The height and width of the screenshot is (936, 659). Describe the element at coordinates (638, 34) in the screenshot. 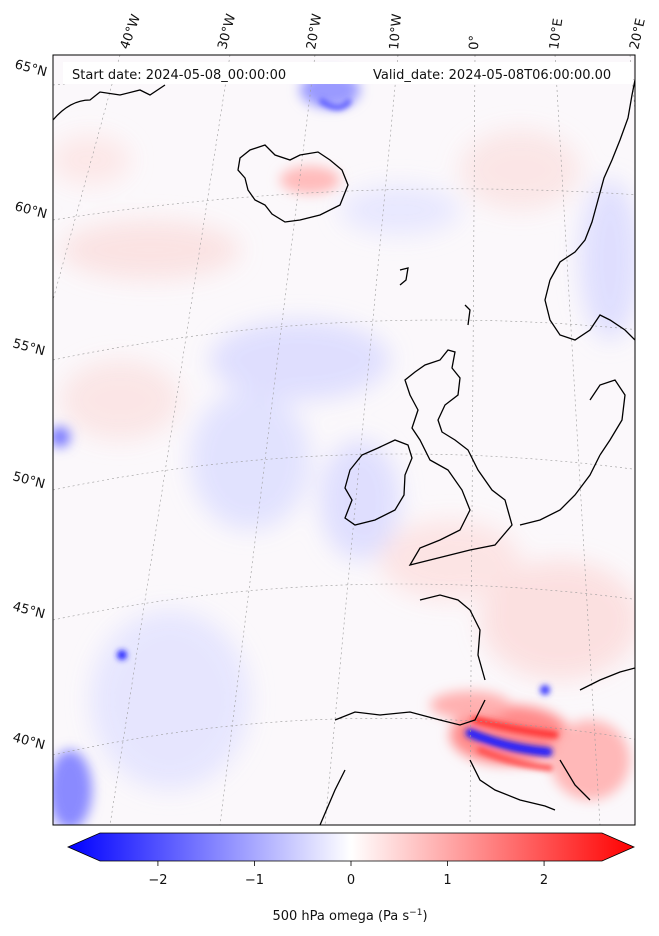

I see `lon-label-20e: 20°E` at that location.